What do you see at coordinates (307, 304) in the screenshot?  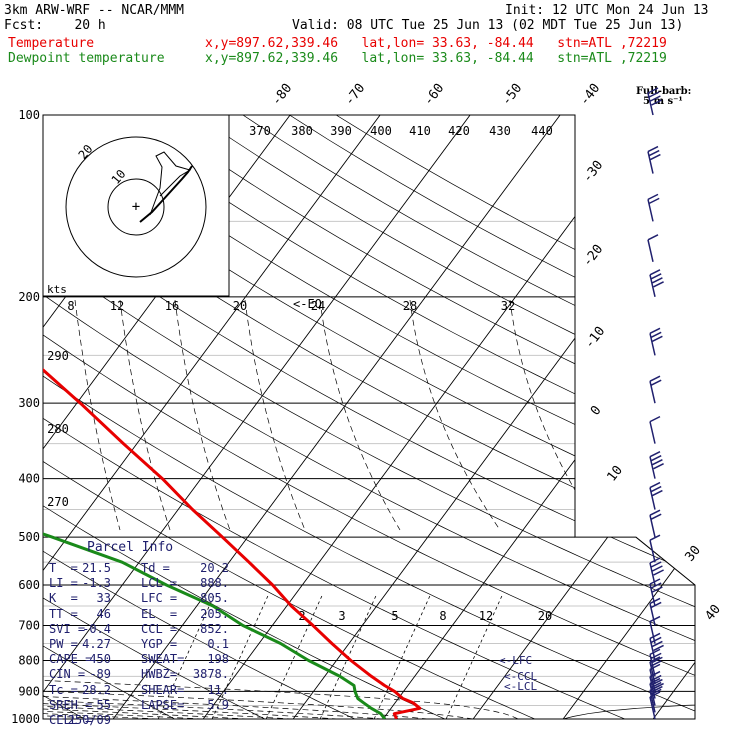 I see `hodograph-eq-marker: <-EQ` at bounding box center [307, 304].